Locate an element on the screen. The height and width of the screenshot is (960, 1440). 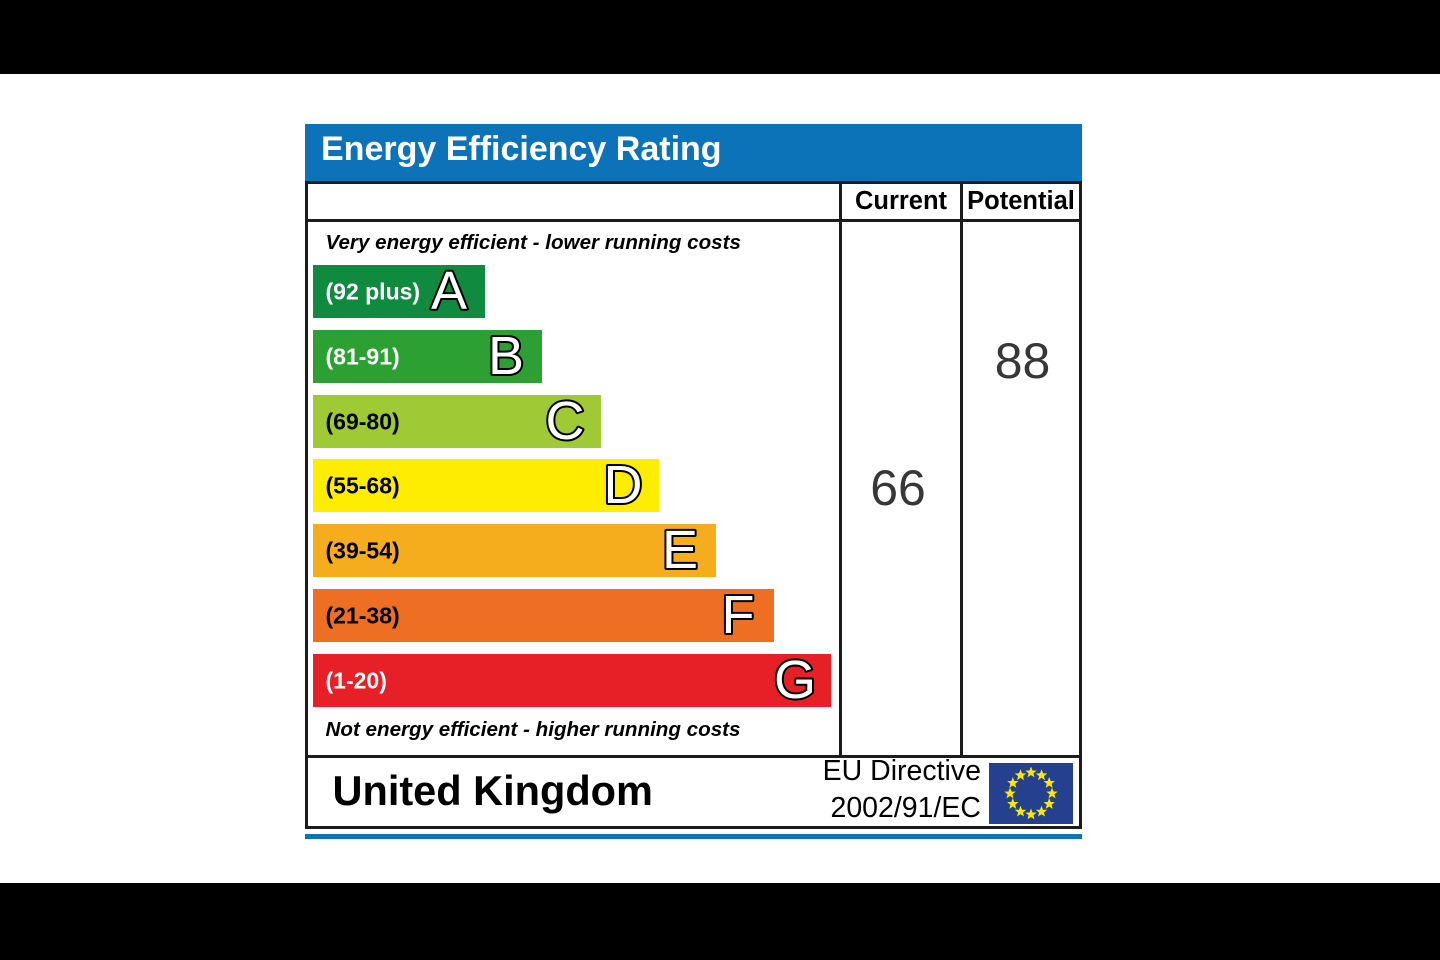
svg-text: A is located at coordinates (448, 290).